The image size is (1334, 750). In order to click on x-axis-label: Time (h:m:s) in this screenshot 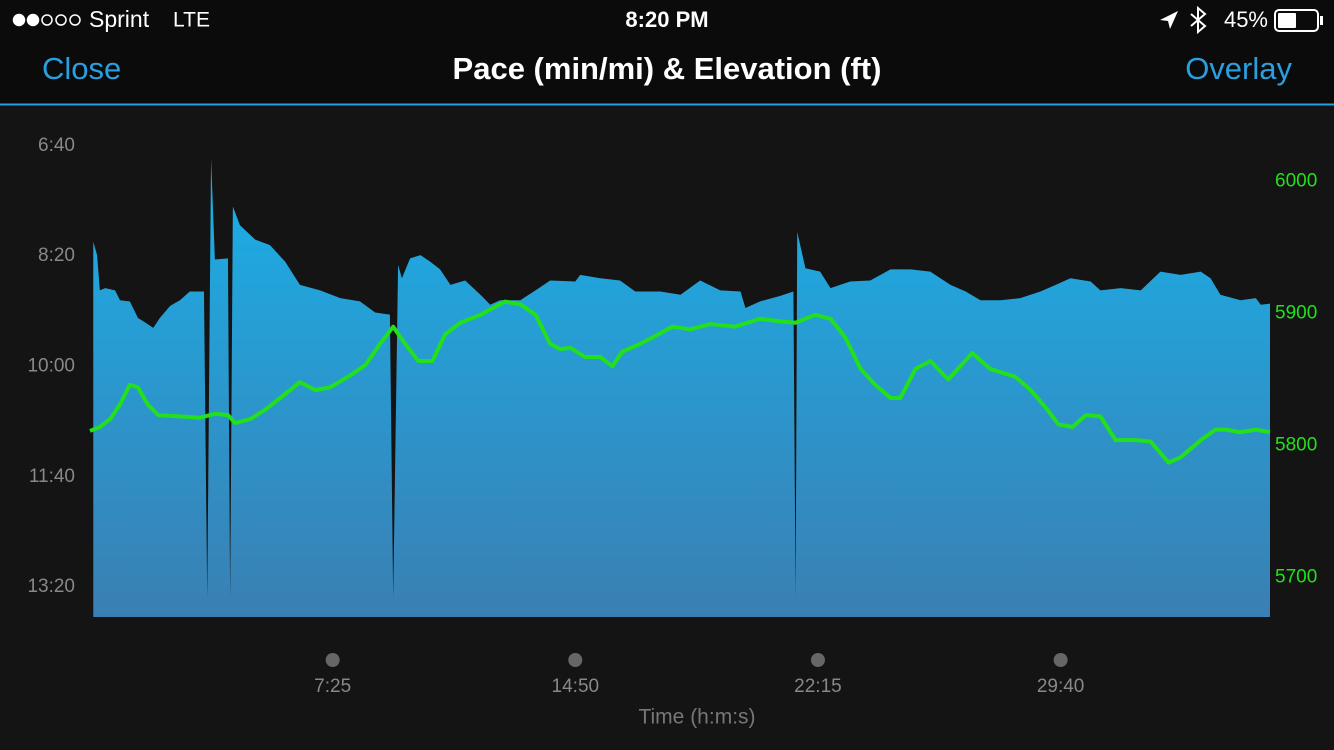, I will do `click(696, 717)`.